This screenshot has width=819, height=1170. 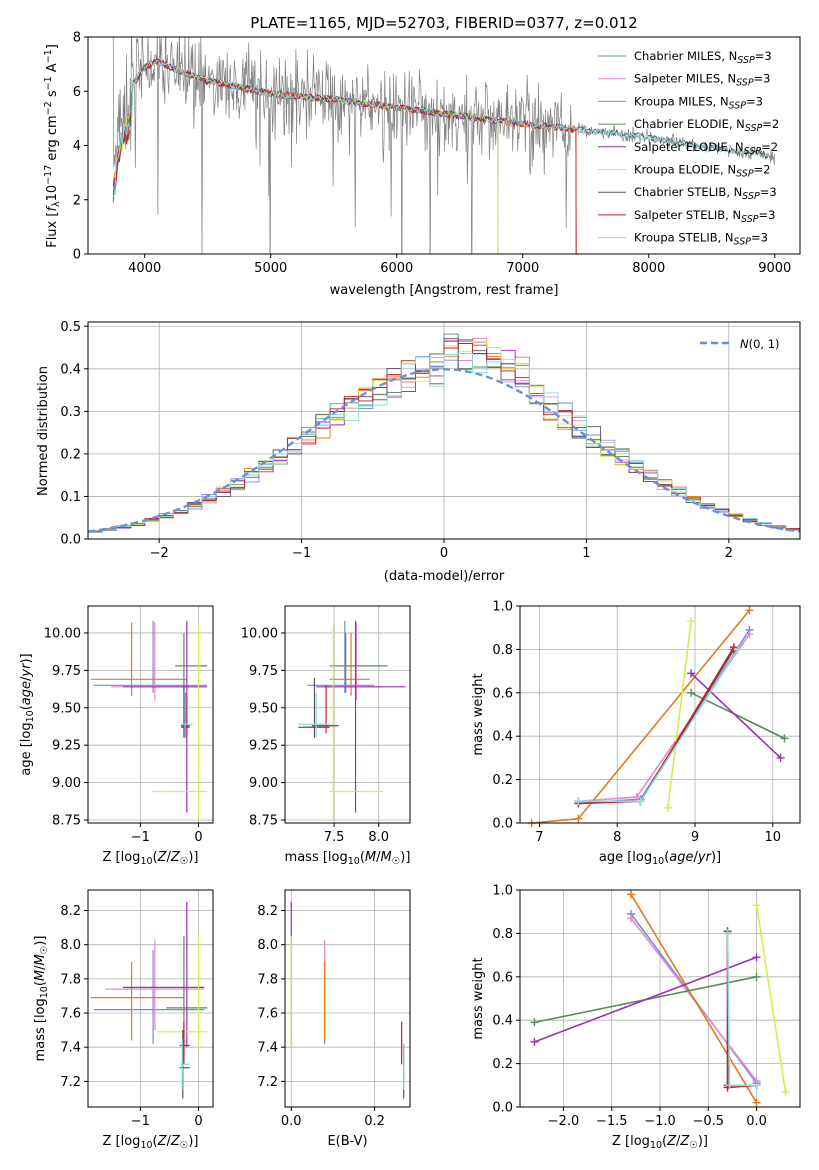 What do you see at coordinates (62, 633) in the screenshot?
I see `y-tick-label: 10.00` at bounding box center [62, 633].